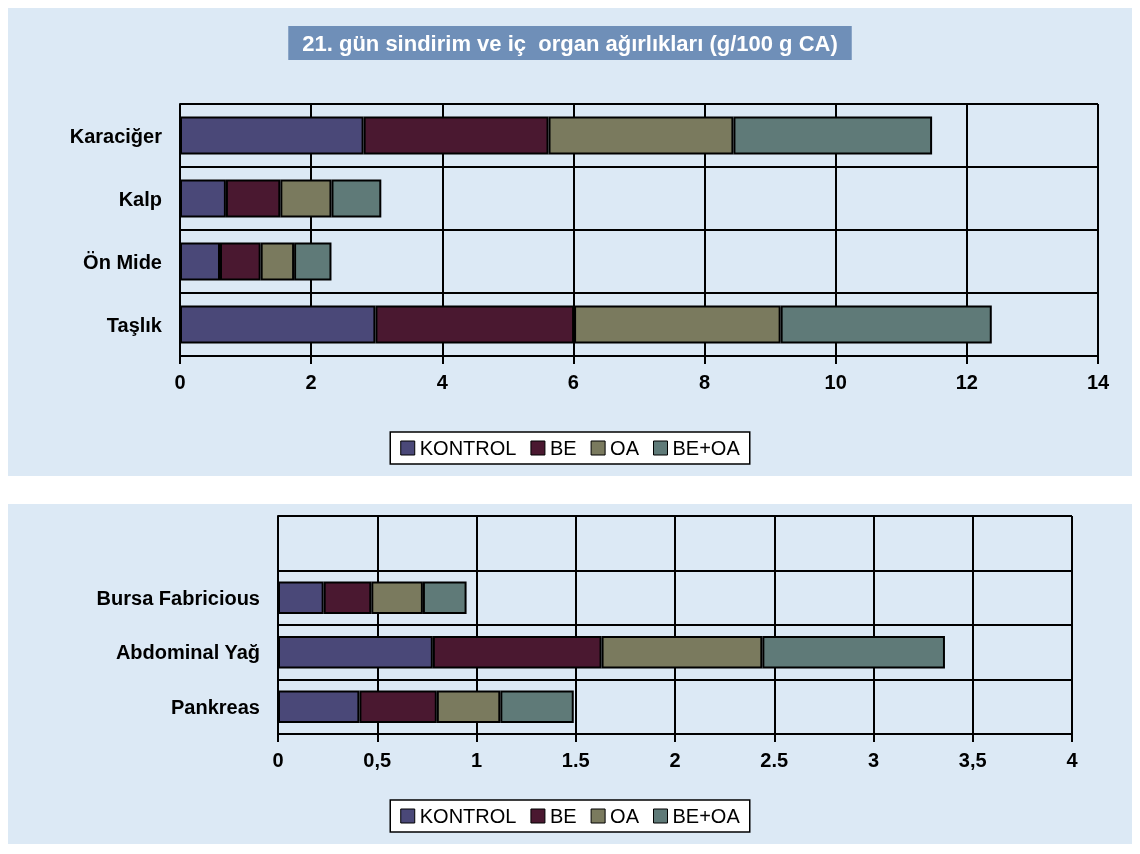 This screenshot has width=1140, height=854. Describe the element at coordinates (774, 760) in the screenshot. I see `x-tick-label: 2.5` at that location.